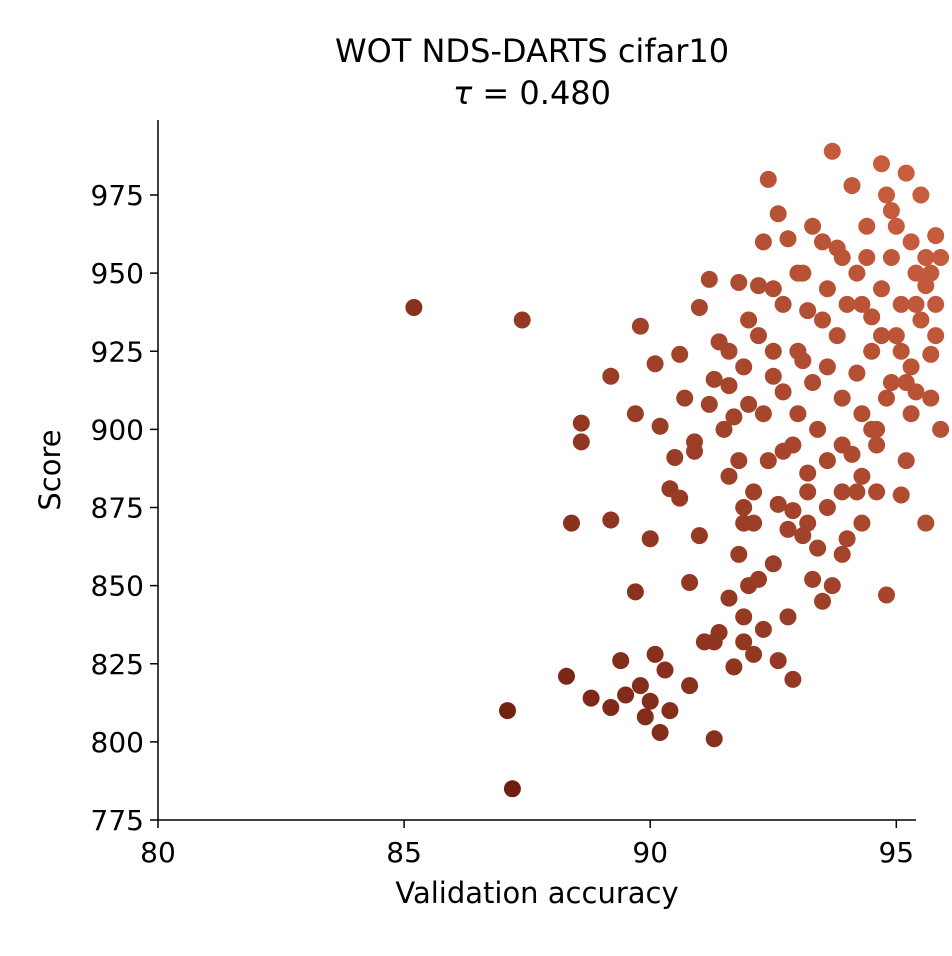  Describe the element at coordinates (565, 93) in the screenshot. I see `tau-value: 0.480` at that location.